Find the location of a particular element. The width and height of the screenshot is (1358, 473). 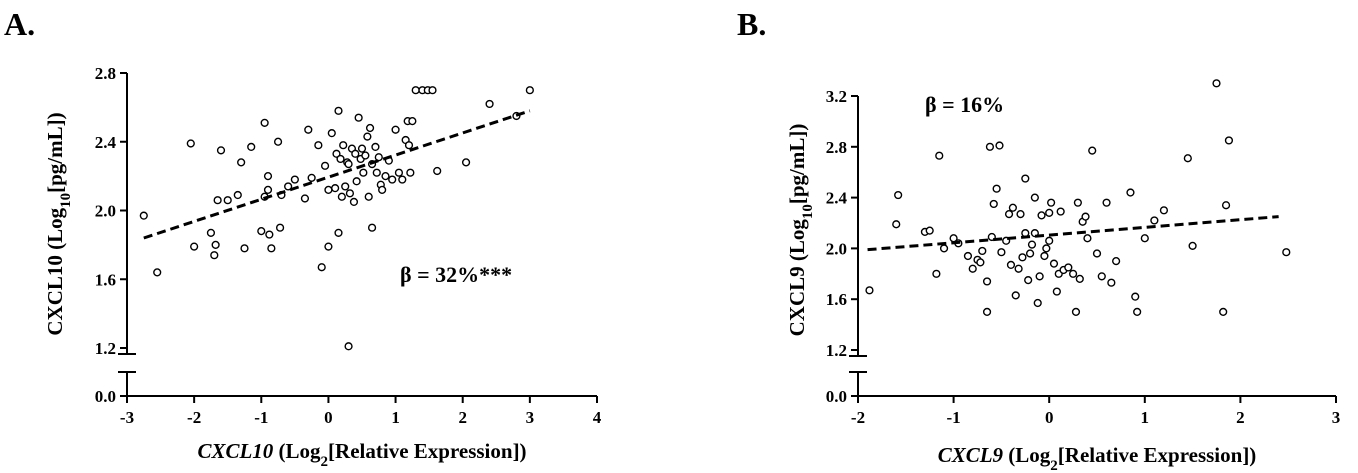

y-tick-label: 2.4 is located at coordinates (837, 198).